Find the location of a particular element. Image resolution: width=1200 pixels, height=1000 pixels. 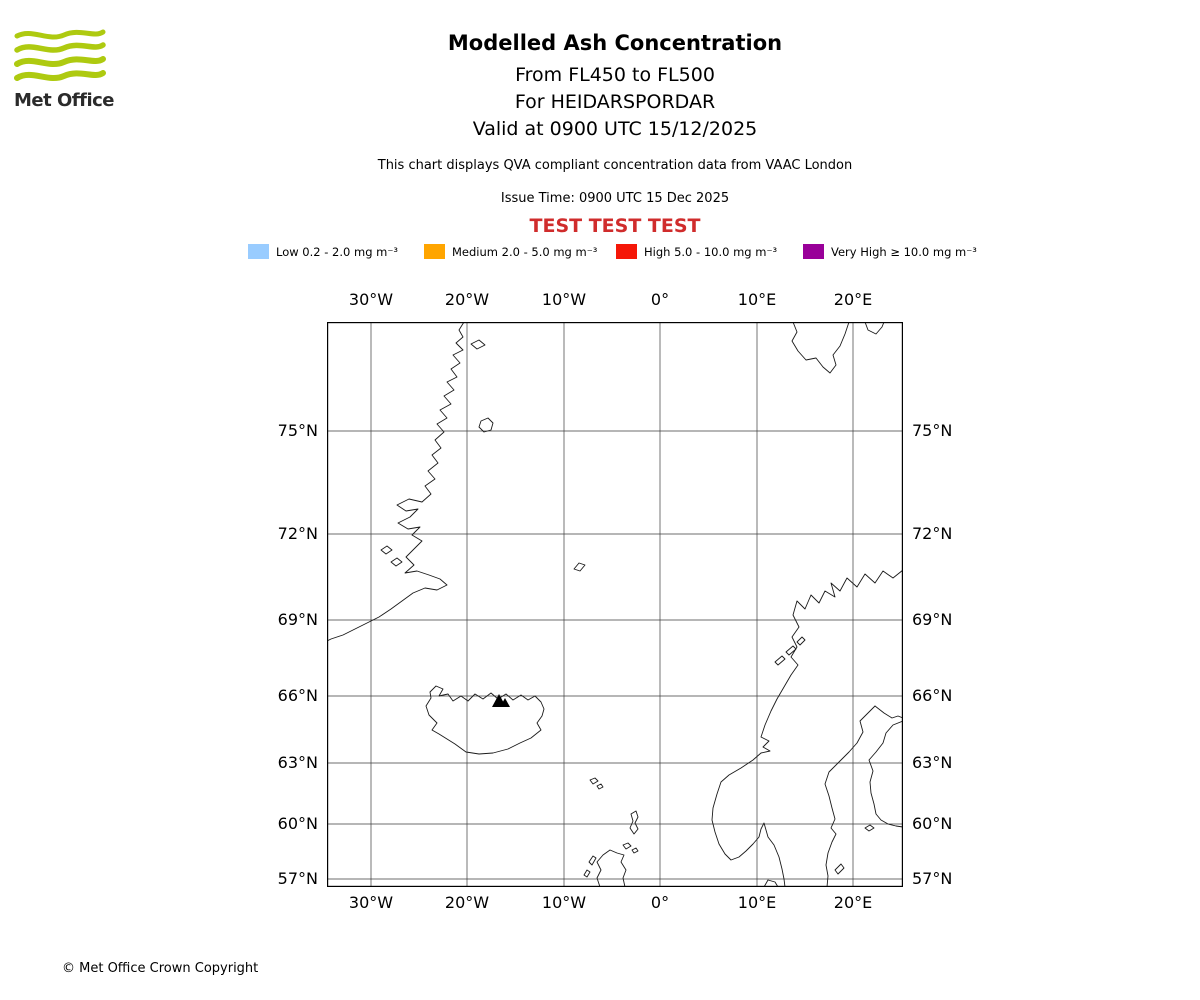

lat-label-left-57n: 57°N is located at coordinates (297, 878).